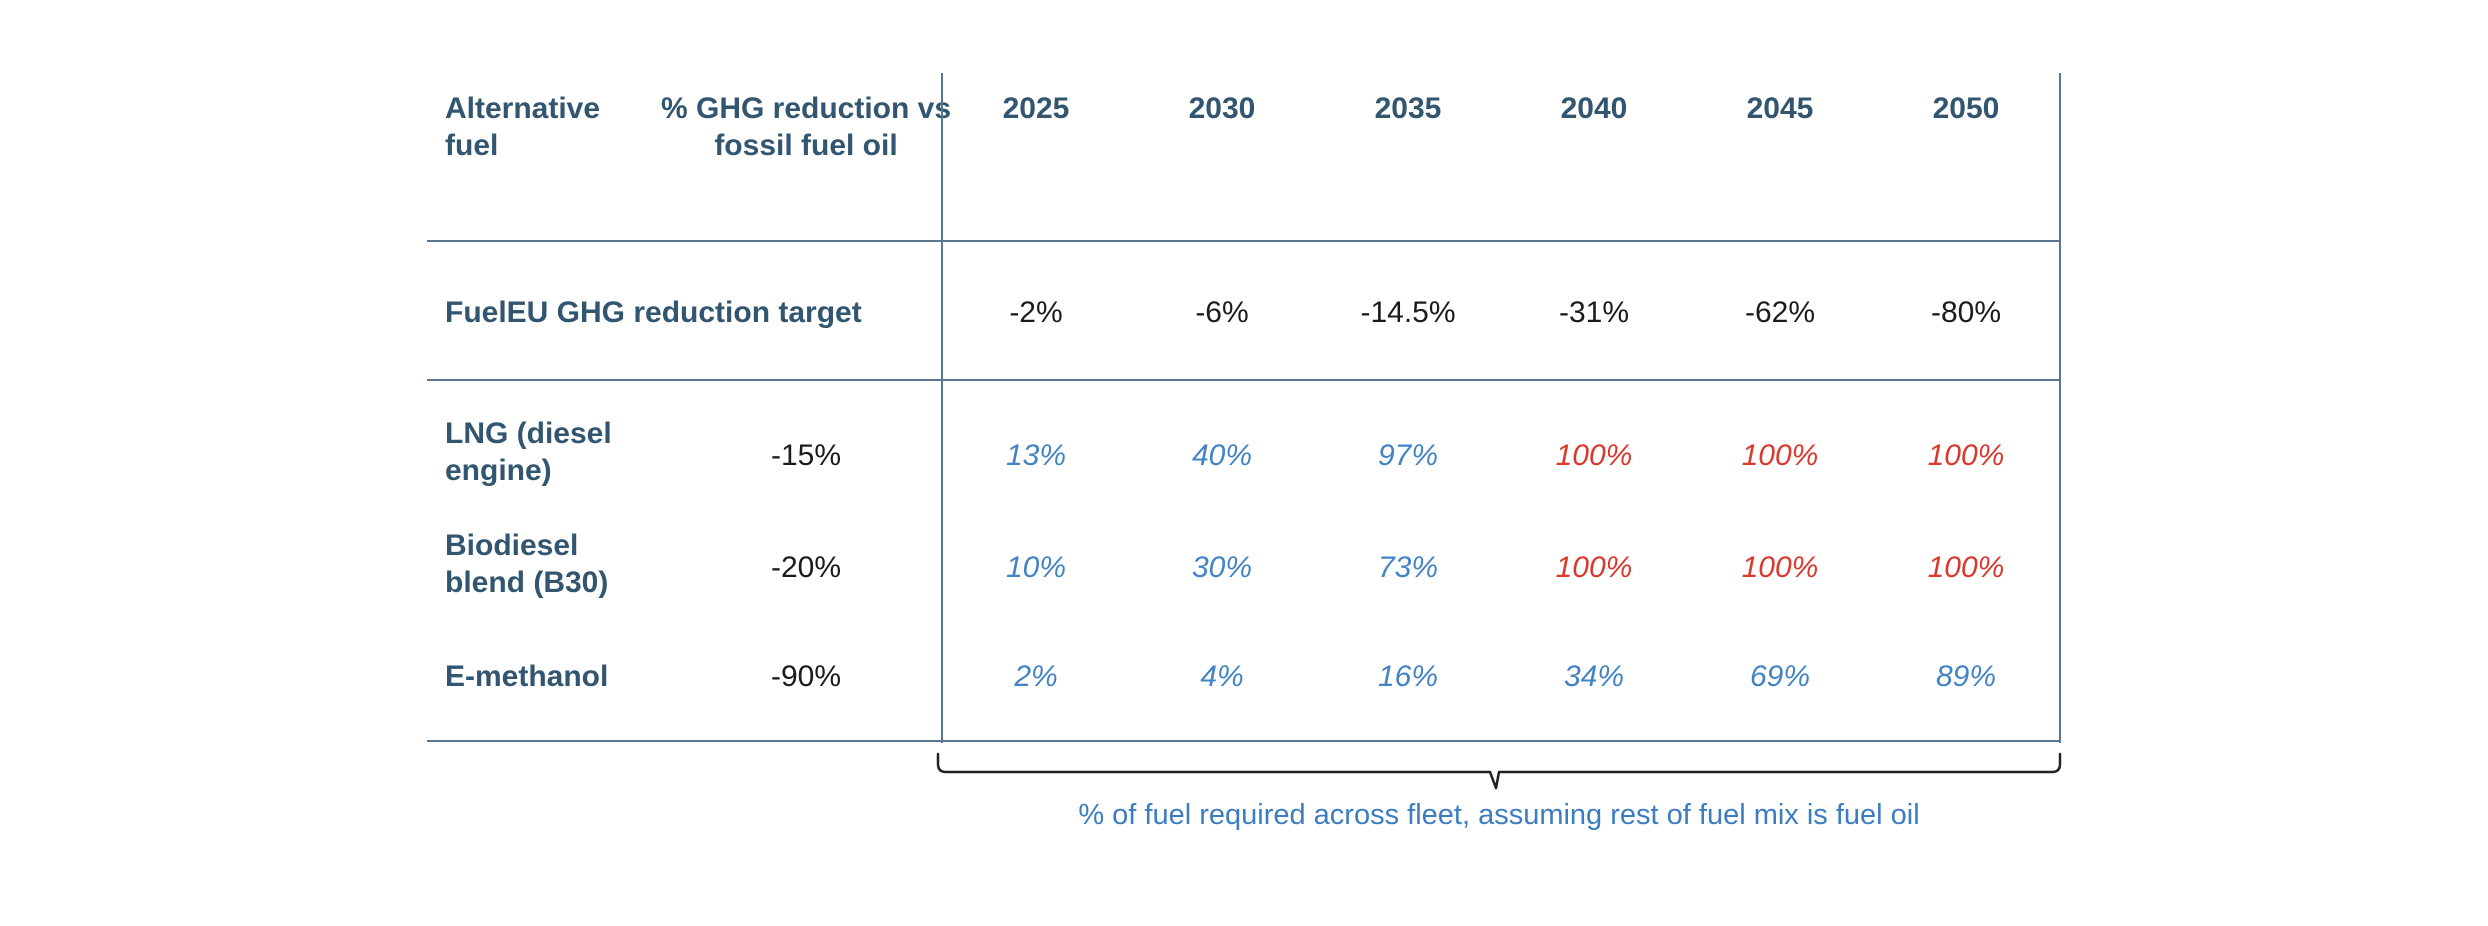  What do you see at coordinates (1966, 676) in the screenshot?
I see `emethanol-value-2050: 89%` at bounding box center [1966, 676].